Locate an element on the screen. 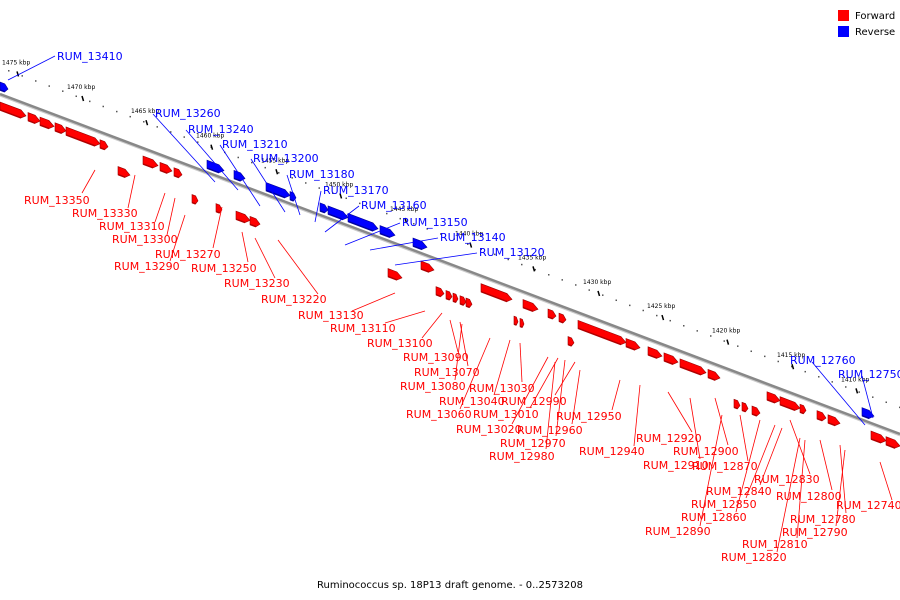  reverse-gene-label: RUM_13170 is located at coordinates (356, 190).